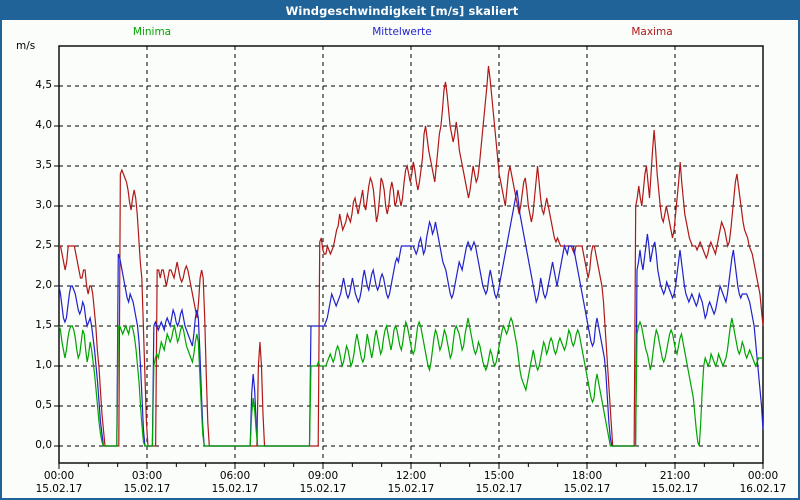 Image resolution: width=800 pixels, height=500 pixels. What do you see at coordinates (587, 476) in the screenshot?
I see `x-axis-tick-time: 18:00` at bounding box center [587, 476].